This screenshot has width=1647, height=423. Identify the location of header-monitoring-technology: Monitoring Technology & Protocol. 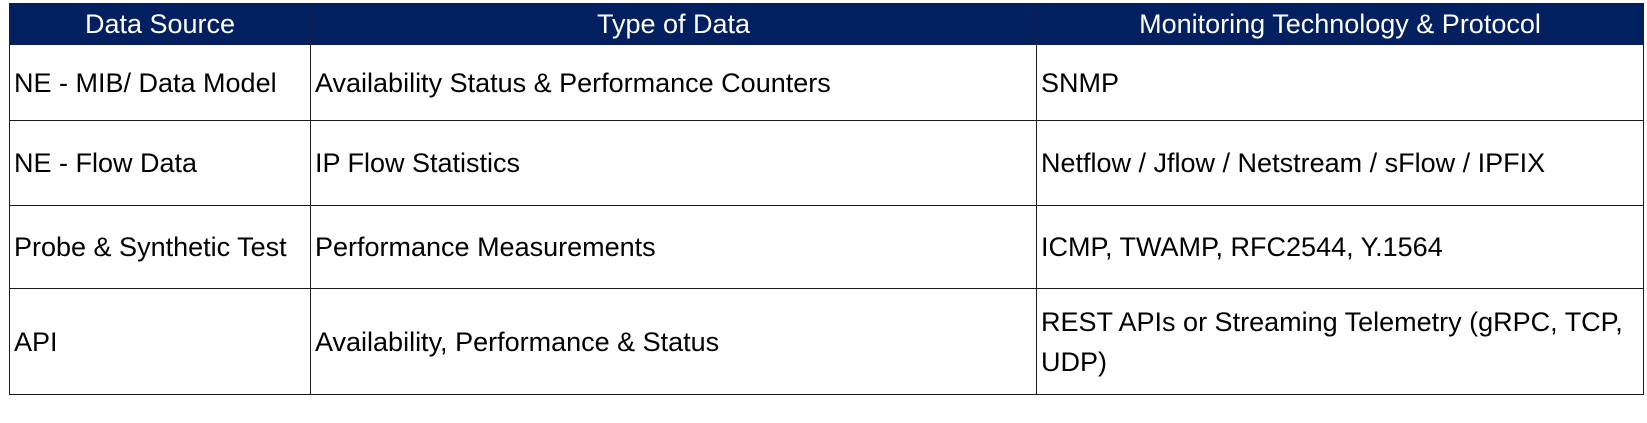
(1340, 24).